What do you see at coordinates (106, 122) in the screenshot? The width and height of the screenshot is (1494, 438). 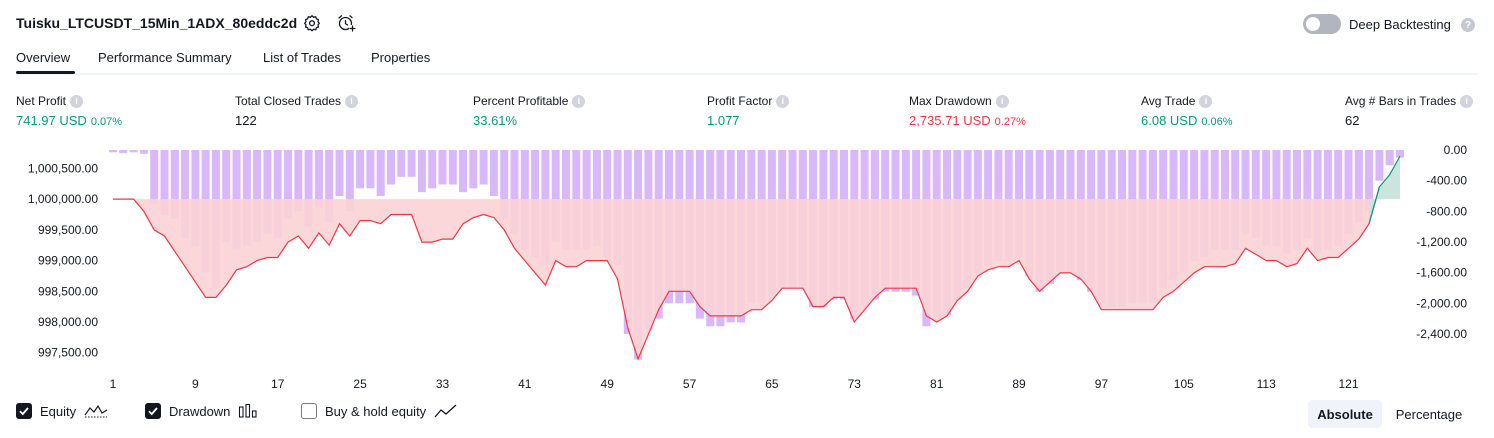 I see `metric-percent: 0.07%` at bounding box center [106, 122].